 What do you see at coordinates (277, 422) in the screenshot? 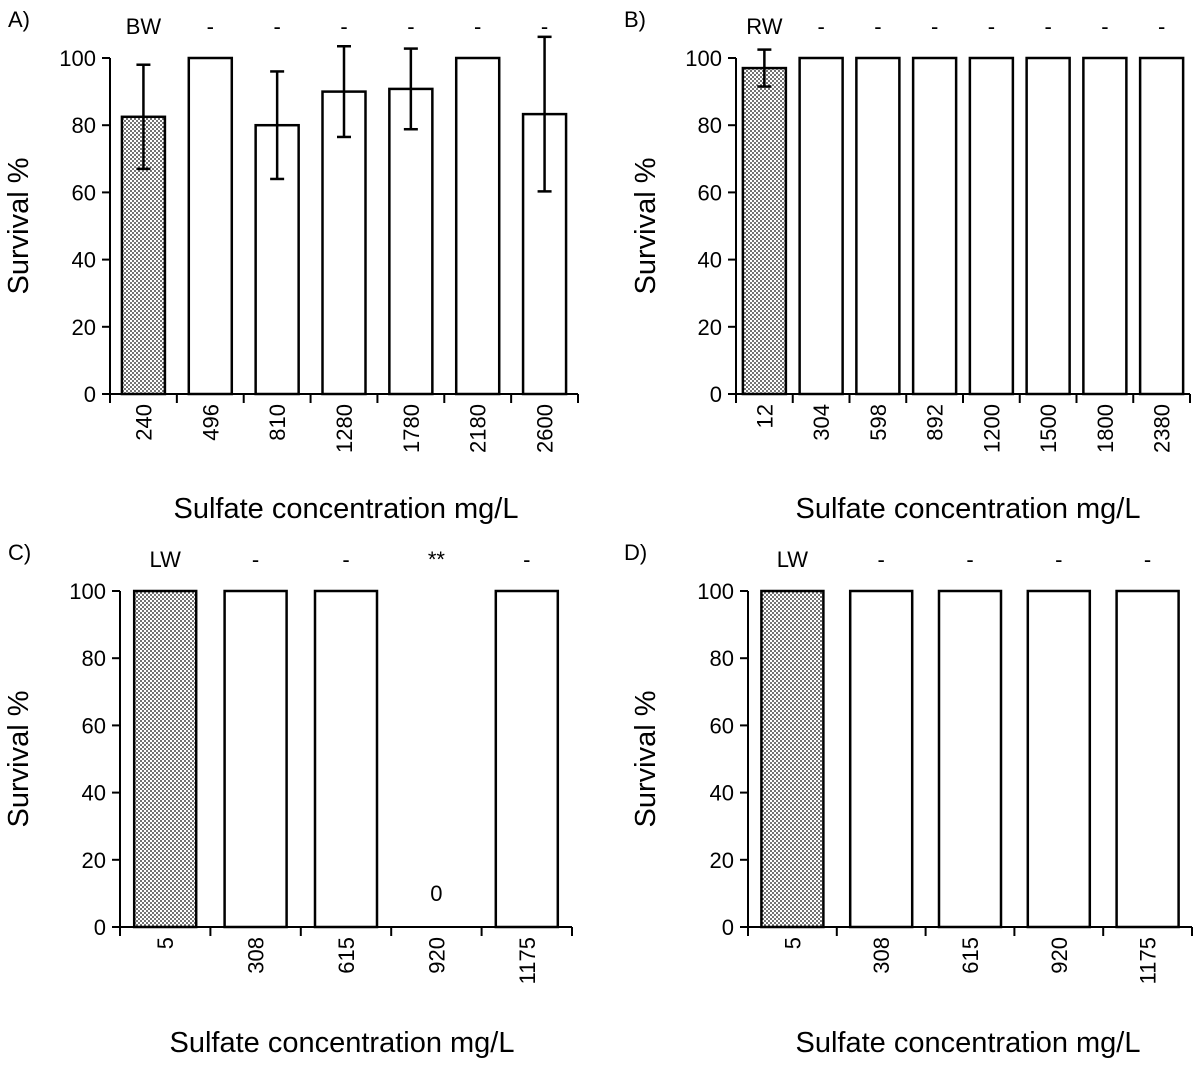
I see `x-tick-label: 810` at bounding box center [277, 422].